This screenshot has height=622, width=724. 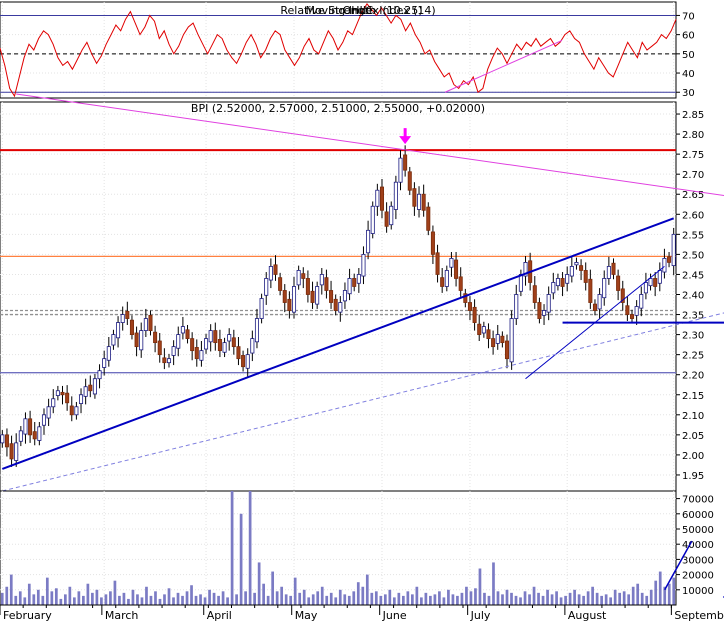 I want to click on rsi-y-tick-label: 40, so click(x=688, y=74).